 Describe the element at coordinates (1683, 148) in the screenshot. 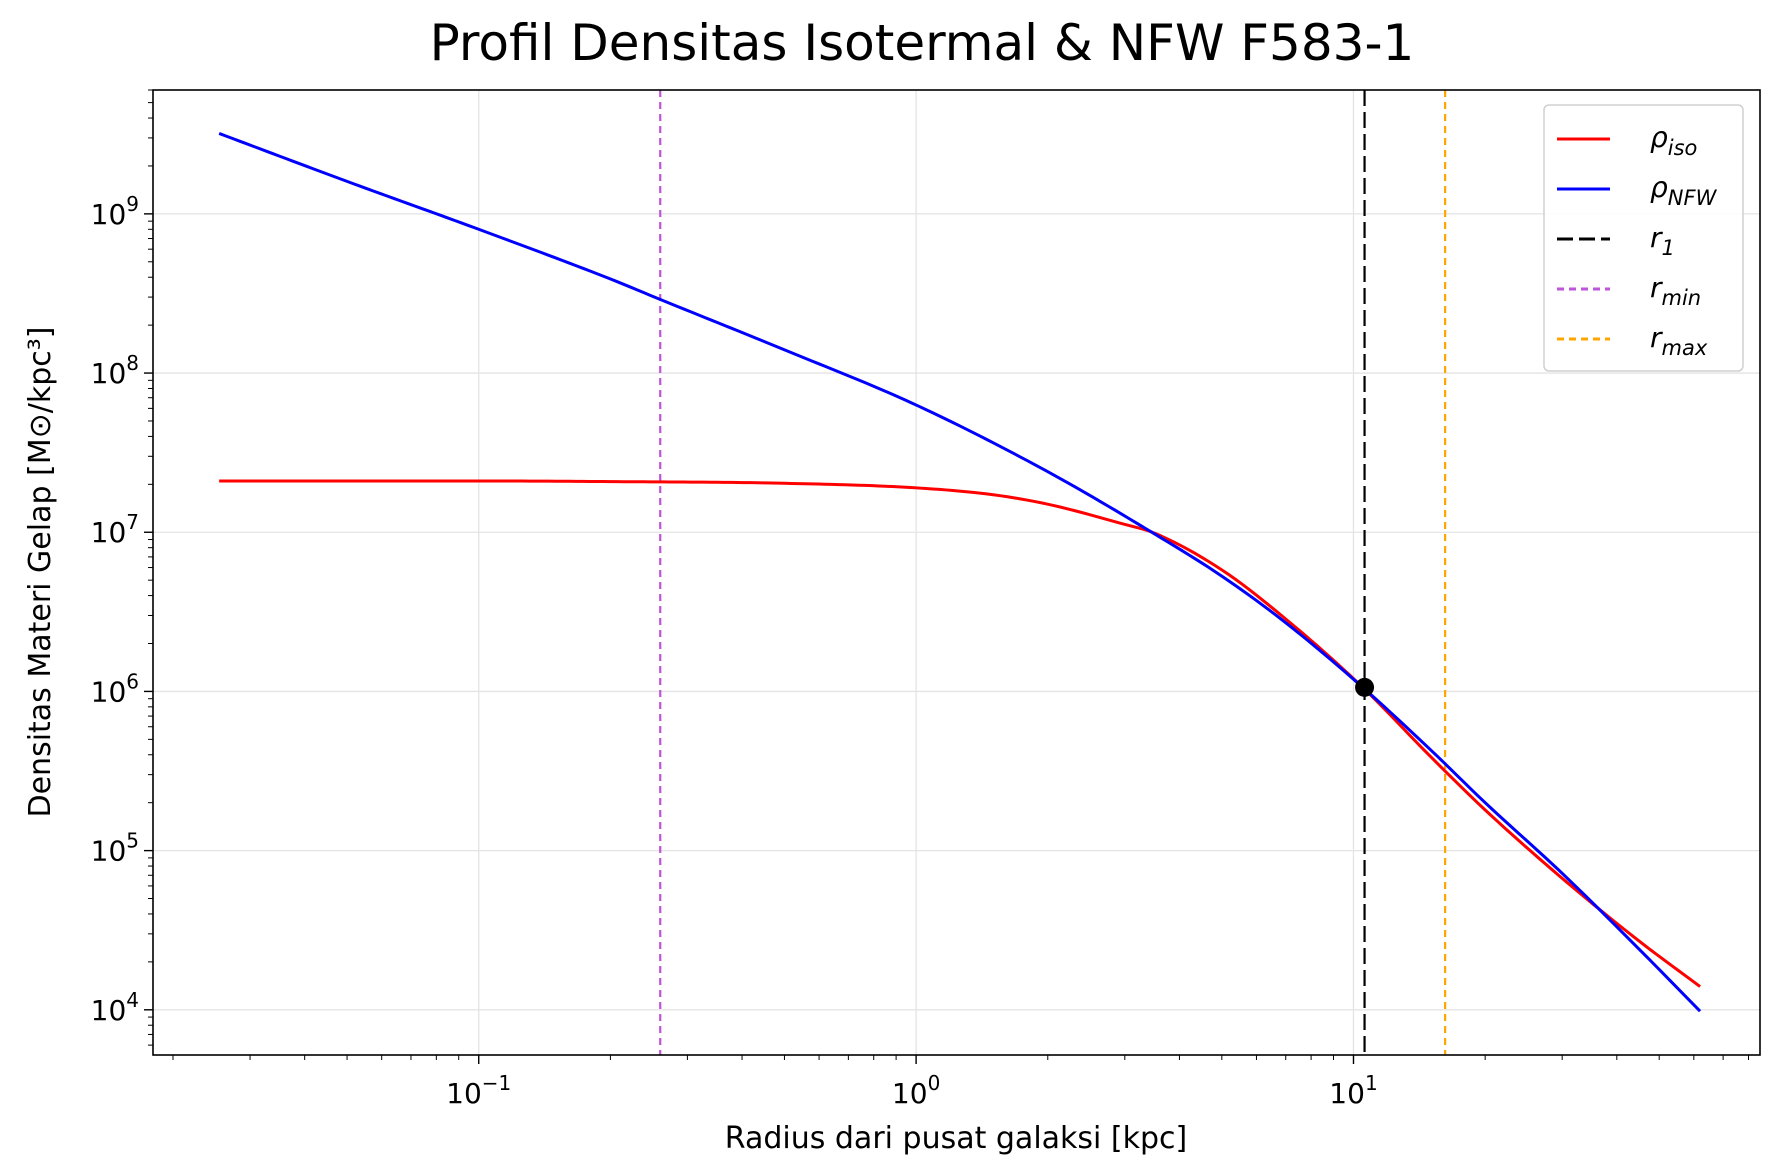

I see `legend-label-sub: iso` at that location.